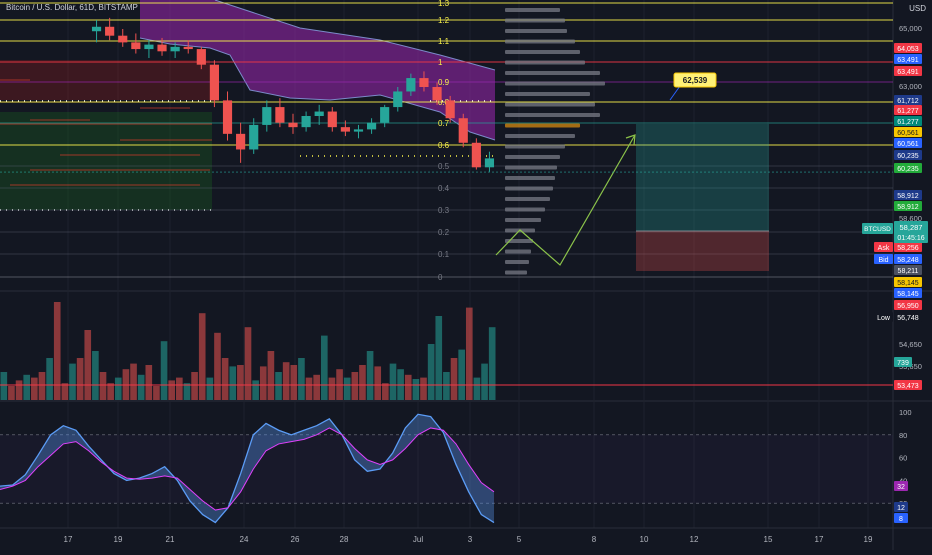 The image size is (932, 555). What do you see at coordinates (444, 82) in the screenshot?
I see `fib-level-label: 0.9` at bounding box center [444, 82].